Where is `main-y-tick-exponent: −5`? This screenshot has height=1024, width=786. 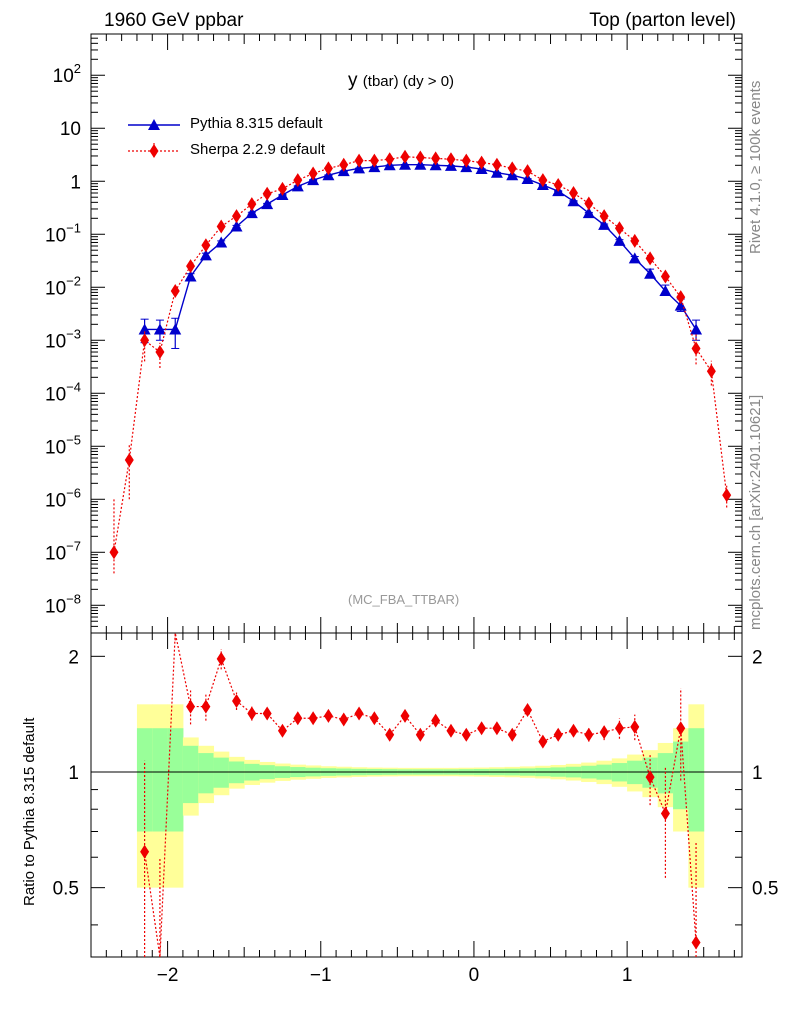
main-y-tick-exponent: −5 is located at coordinates (73, 439).